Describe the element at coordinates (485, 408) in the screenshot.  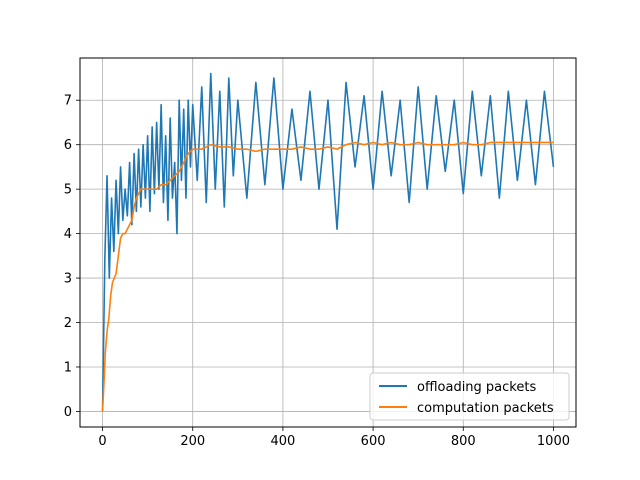
I see `legend-label-computation: computation packets` at that location.